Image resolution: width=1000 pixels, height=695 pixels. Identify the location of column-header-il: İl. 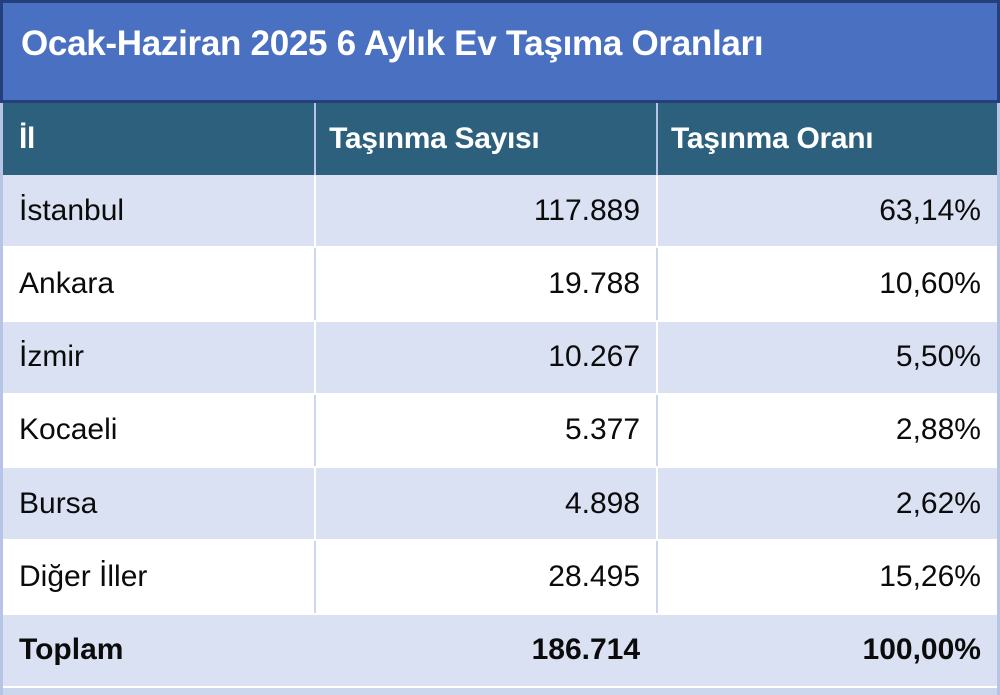
(27, 138).